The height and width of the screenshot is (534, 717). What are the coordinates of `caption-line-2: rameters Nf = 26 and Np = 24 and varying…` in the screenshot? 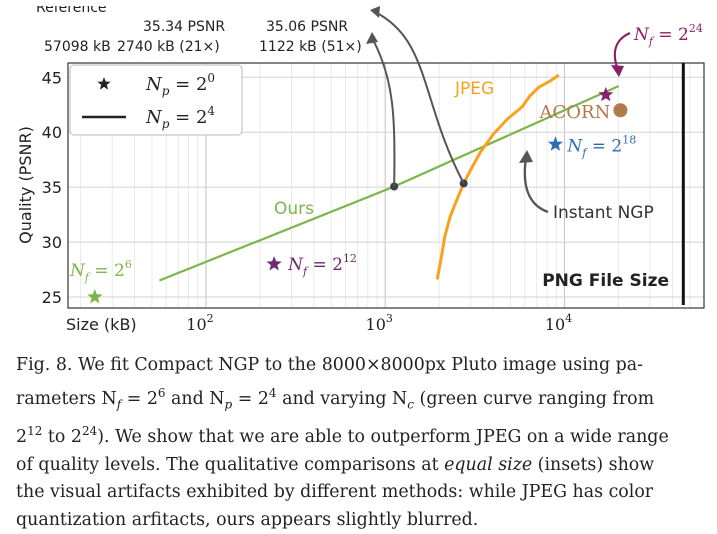 It's located at (361, 399).